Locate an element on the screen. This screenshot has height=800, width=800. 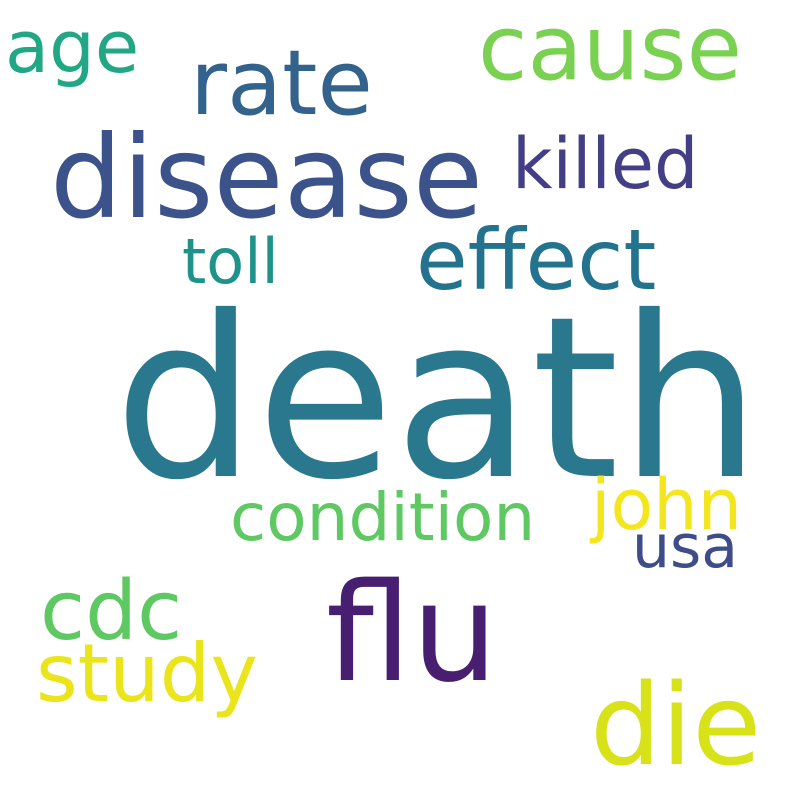
word-study: study is located at coordinates (147, 673).